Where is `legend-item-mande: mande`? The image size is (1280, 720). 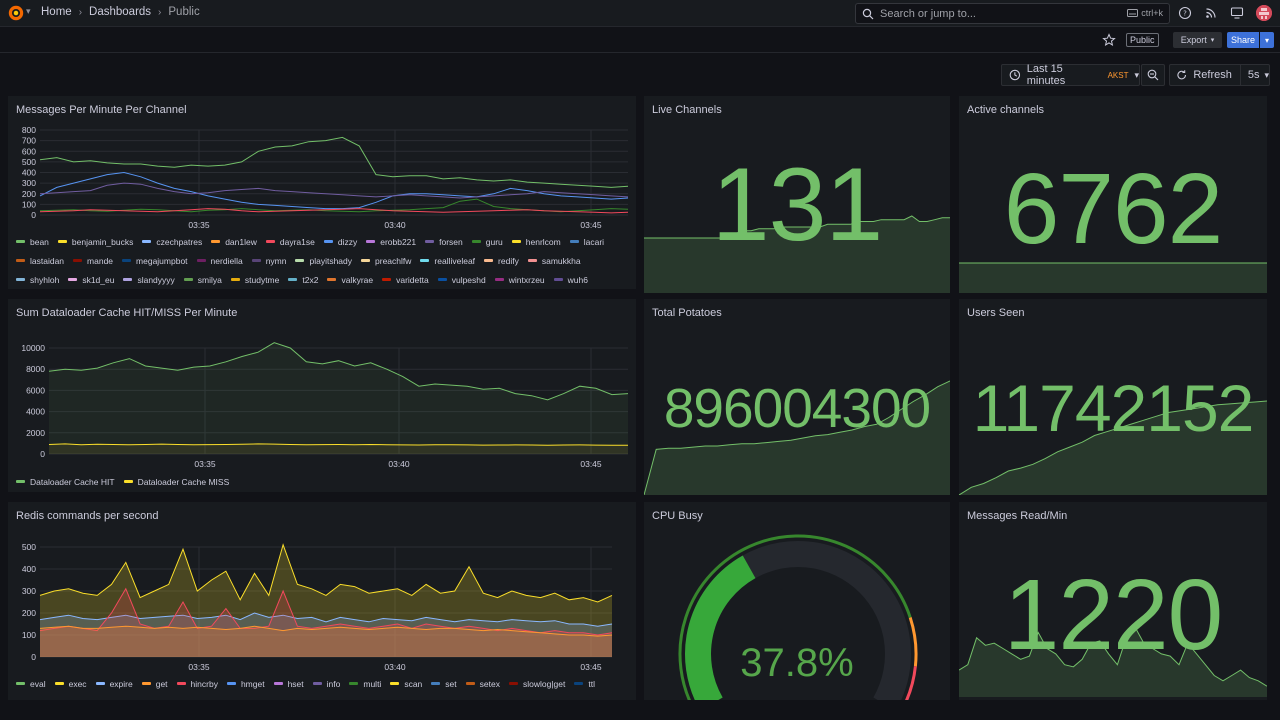
legend-item-mande: mande is located at coordinates (93, 260).